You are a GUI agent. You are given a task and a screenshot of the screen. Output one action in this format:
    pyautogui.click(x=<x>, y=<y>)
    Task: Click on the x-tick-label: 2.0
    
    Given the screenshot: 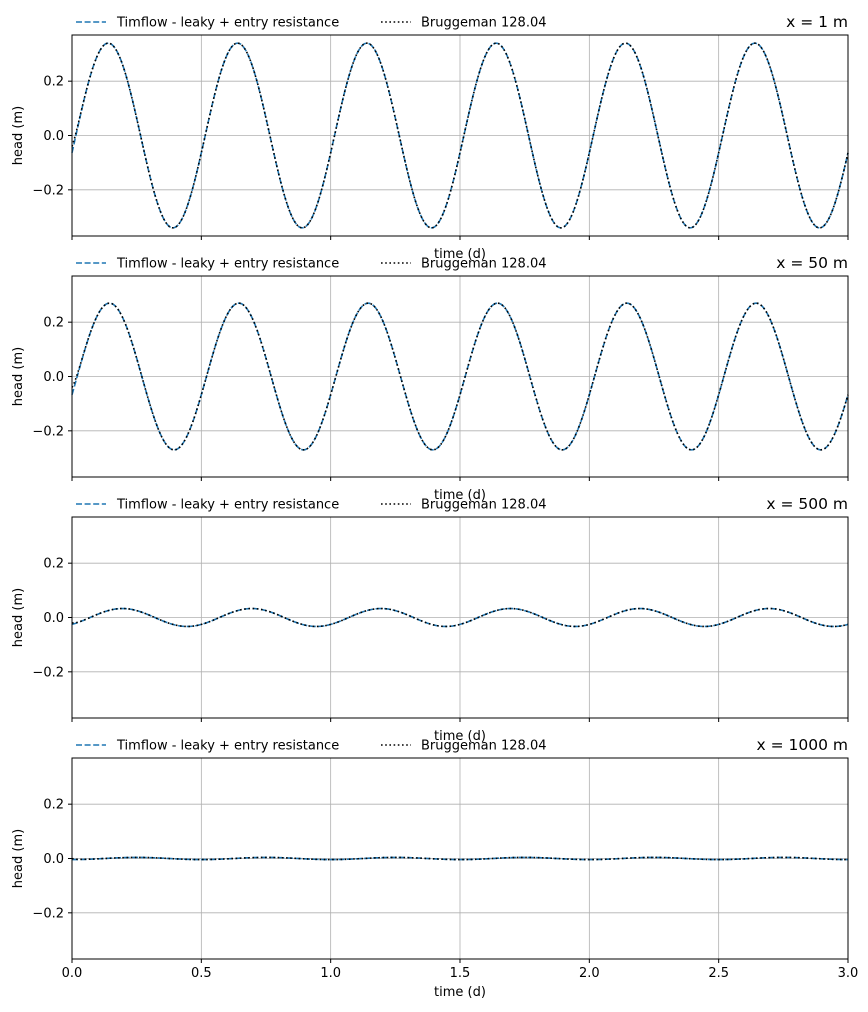 What is the action you would take?
    pyautogui.click(x=589, y=973)
    